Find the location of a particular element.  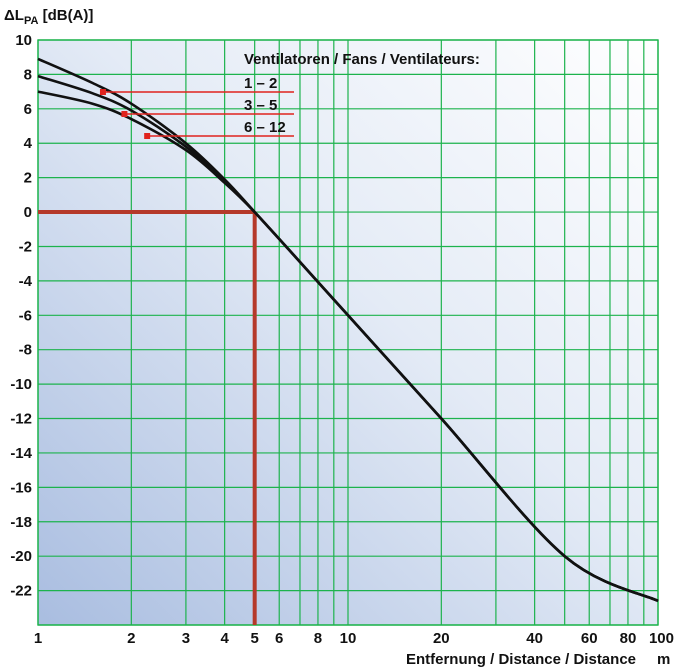

y-tick-label: -2 is located at coordinates (25, 246).